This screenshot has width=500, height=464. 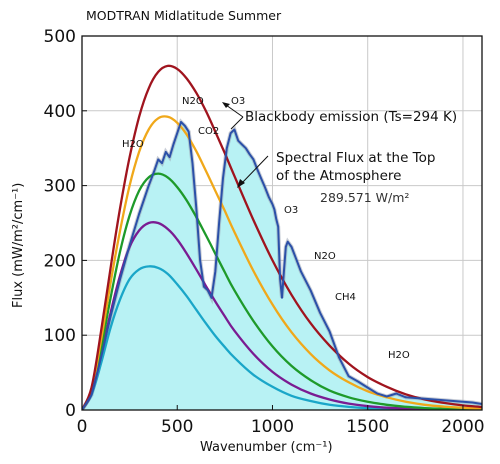 I want to click on gas-label-h2o-right: H2O, so click(x=399, y=355).